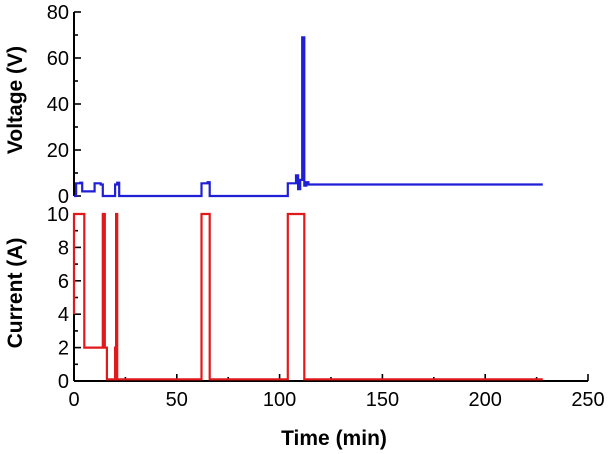 The image size is (611, 454). I want to click on x-tick-label: 150, so click(382, 400).